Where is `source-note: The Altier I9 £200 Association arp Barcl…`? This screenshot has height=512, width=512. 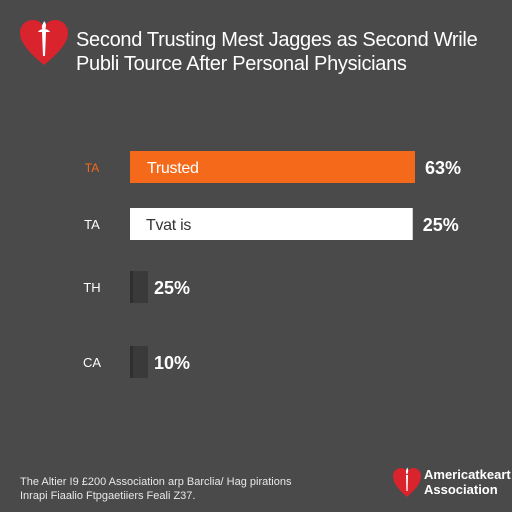
source-note: The Altier I9 £200 Association arp Barcl… is located at coordinates (155, 489).